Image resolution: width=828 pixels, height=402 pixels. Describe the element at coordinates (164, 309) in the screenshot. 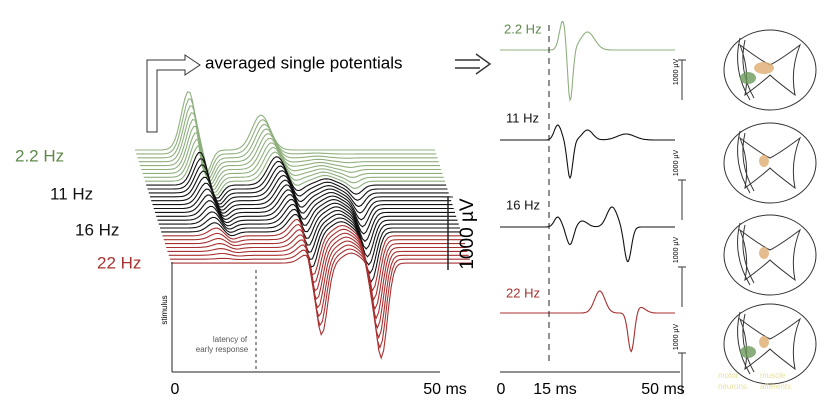

I see `stimulus-label: stimulus` at that location.